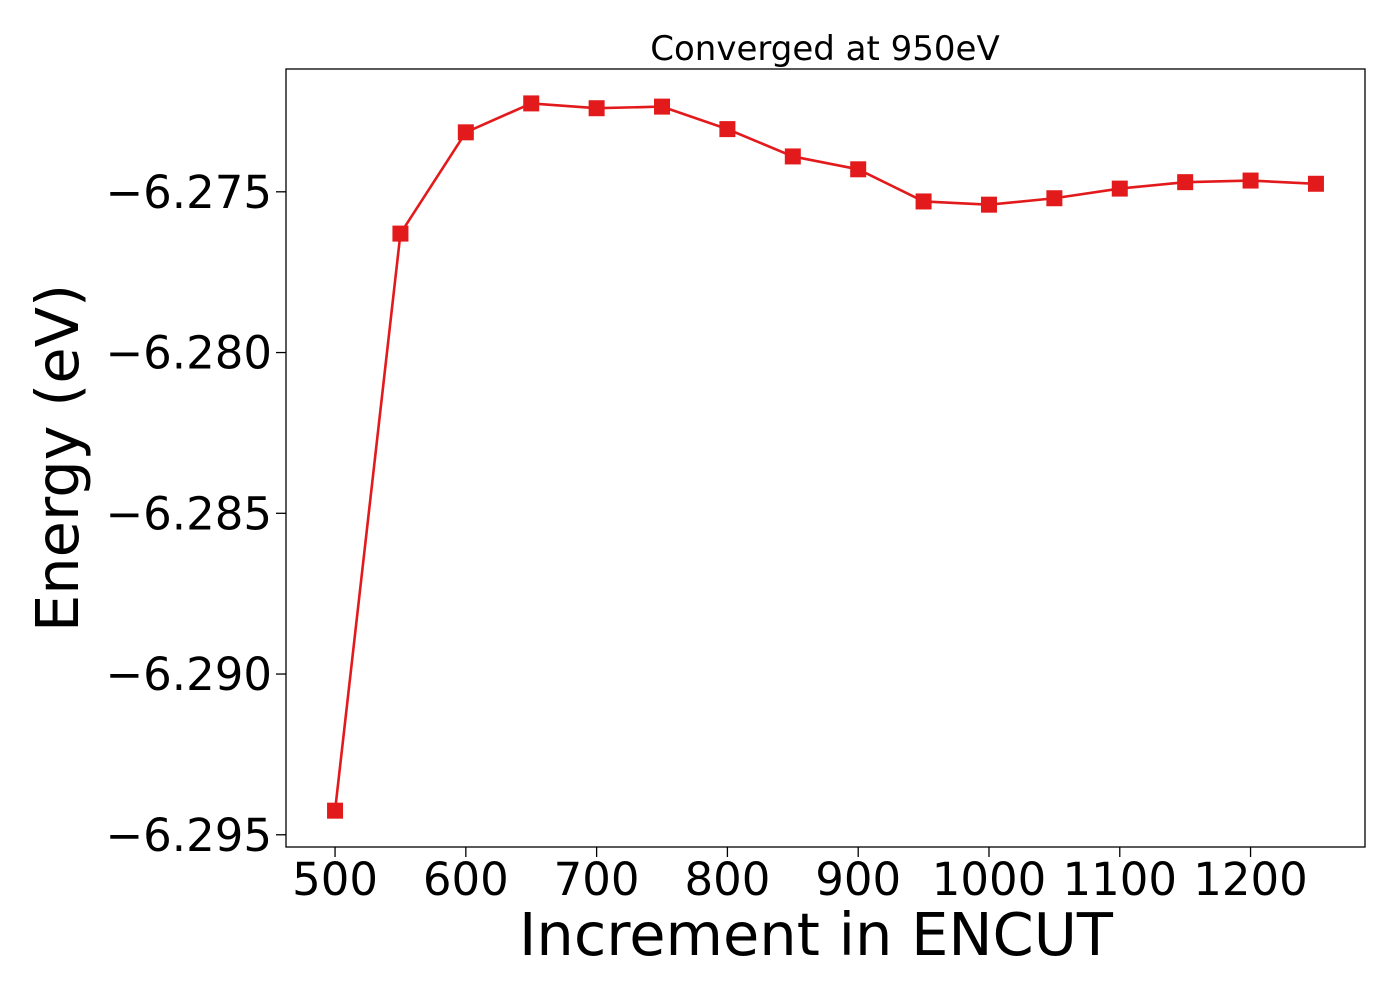 This screenshot has height=1004, width=1400. Describe the element at coordinates (188, 513) in the screenshot. I see `y-tick-label: −6.285` at that location.